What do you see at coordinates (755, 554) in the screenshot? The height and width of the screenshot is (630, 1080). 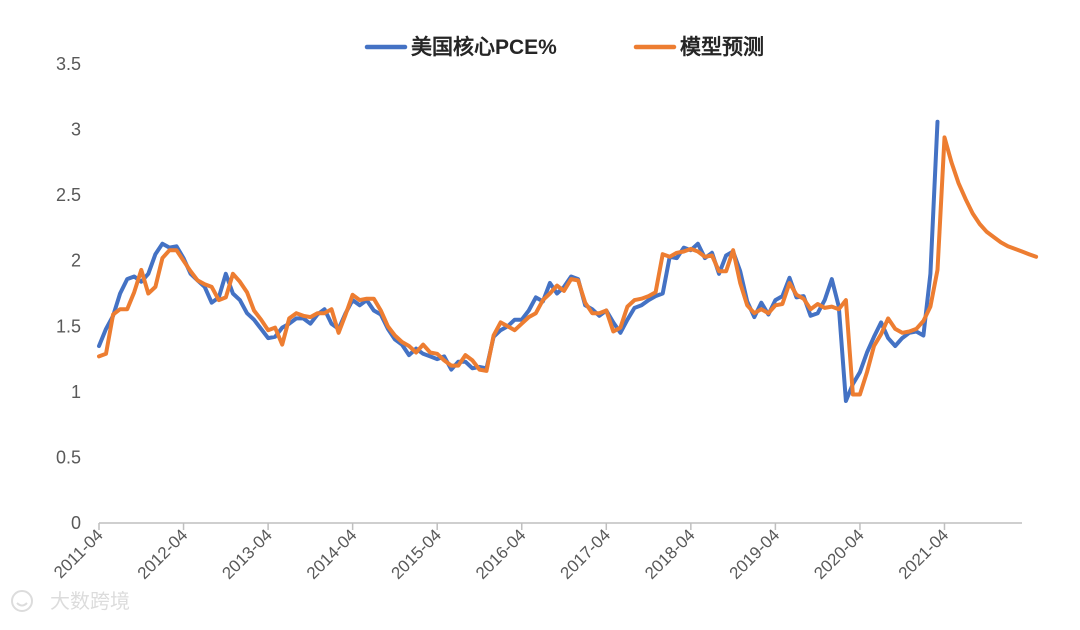 I see `x-tick-label: 2019-04` at bounding box center [755, 554].